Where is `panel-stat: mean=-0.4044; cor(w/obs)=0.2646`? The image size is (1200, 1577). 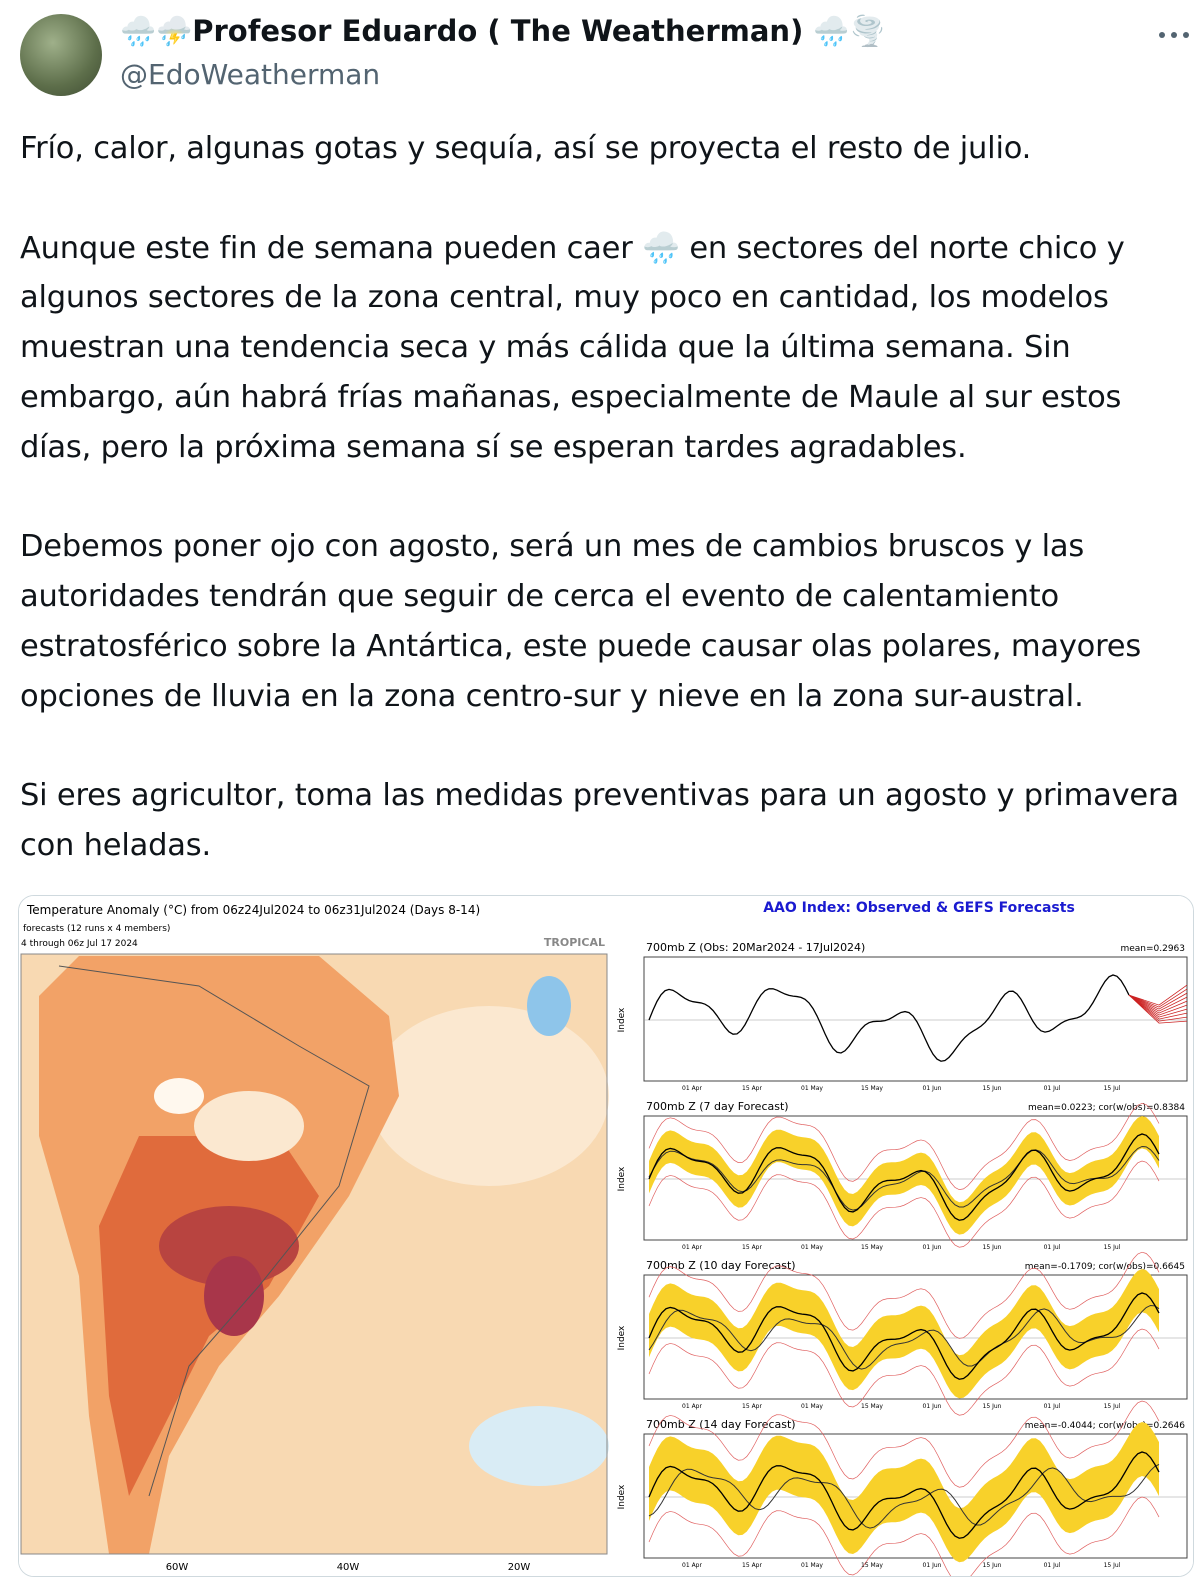 panel-stat: mean=-0.4044; cor(w/obs)=0.2646 is located at coordinates (1105, 1426).